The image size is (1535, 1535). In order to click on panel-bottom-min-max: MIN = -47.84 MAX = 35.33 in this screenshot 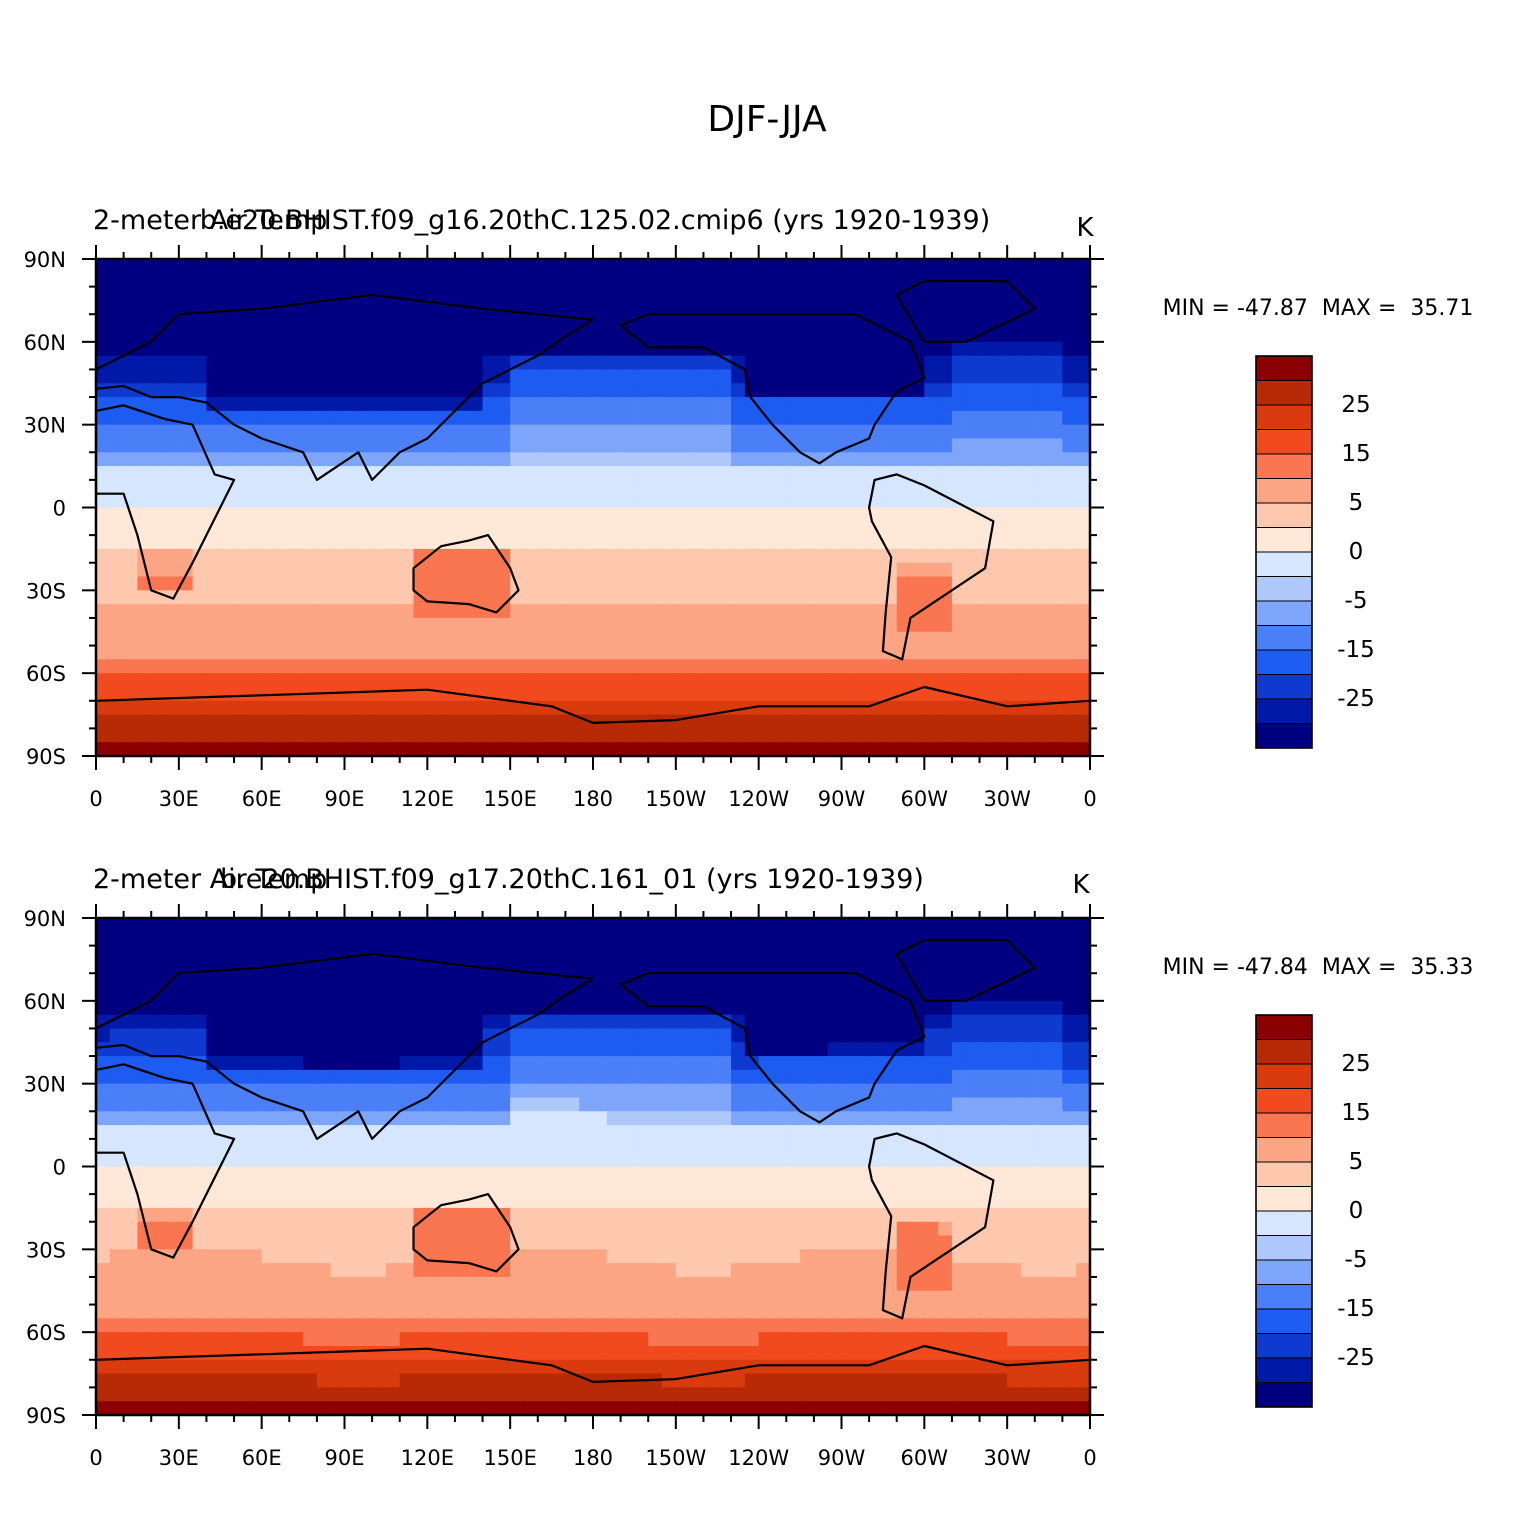, I will do `click(1318, 967)`.